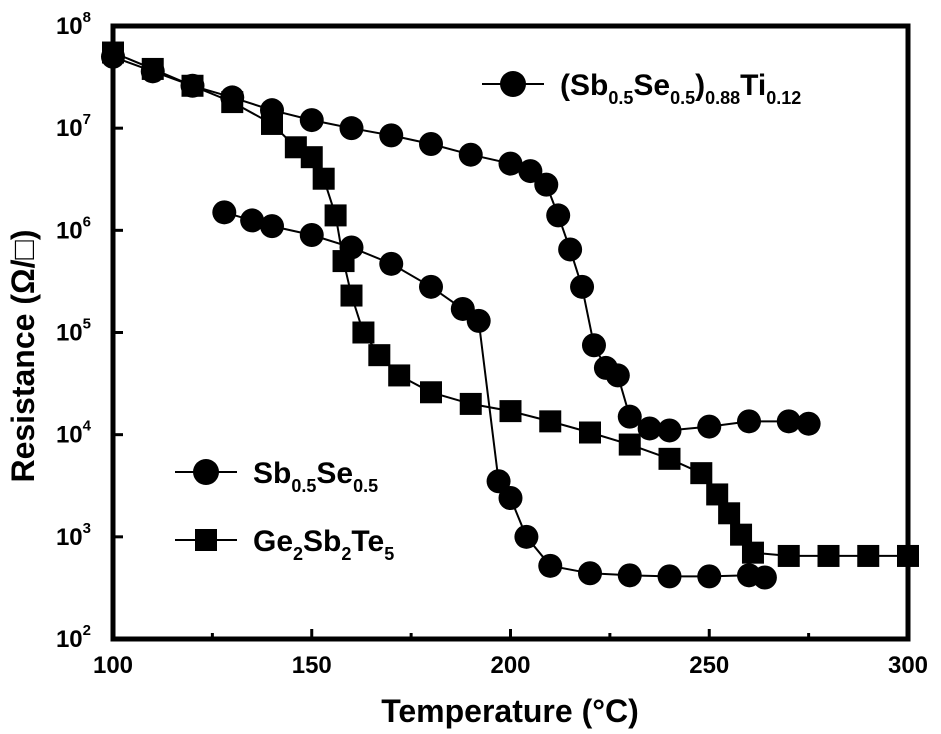 The image size is (941, 734). Describe the element at coordinates (73, 24) in the screenshot. I see `y-tick-label: 10⁸` at that location.